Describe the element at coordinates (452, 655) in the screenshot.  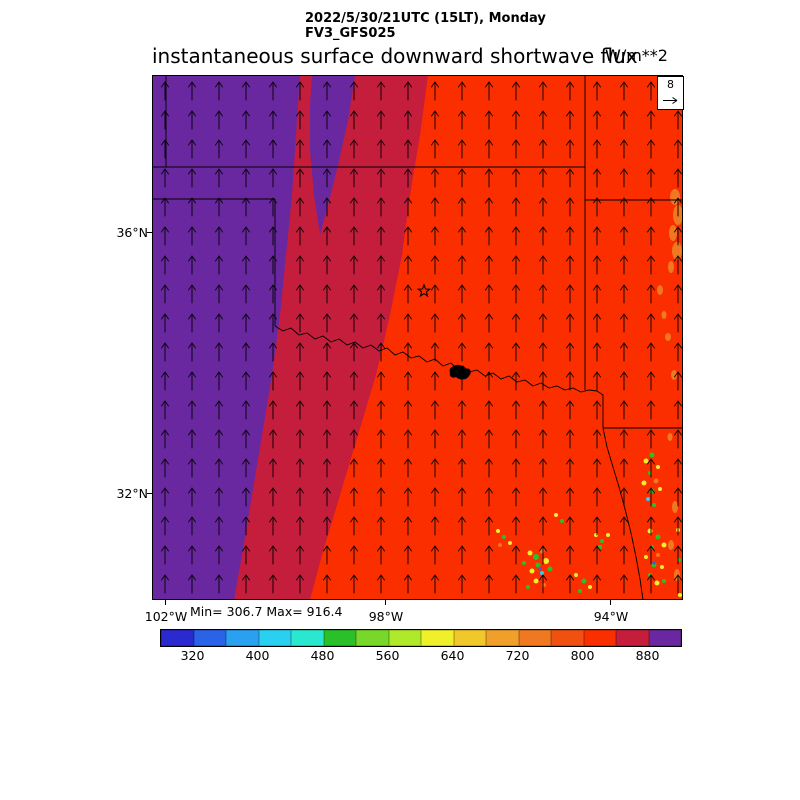
I see `colorbar-tick-label: 640` at that location.